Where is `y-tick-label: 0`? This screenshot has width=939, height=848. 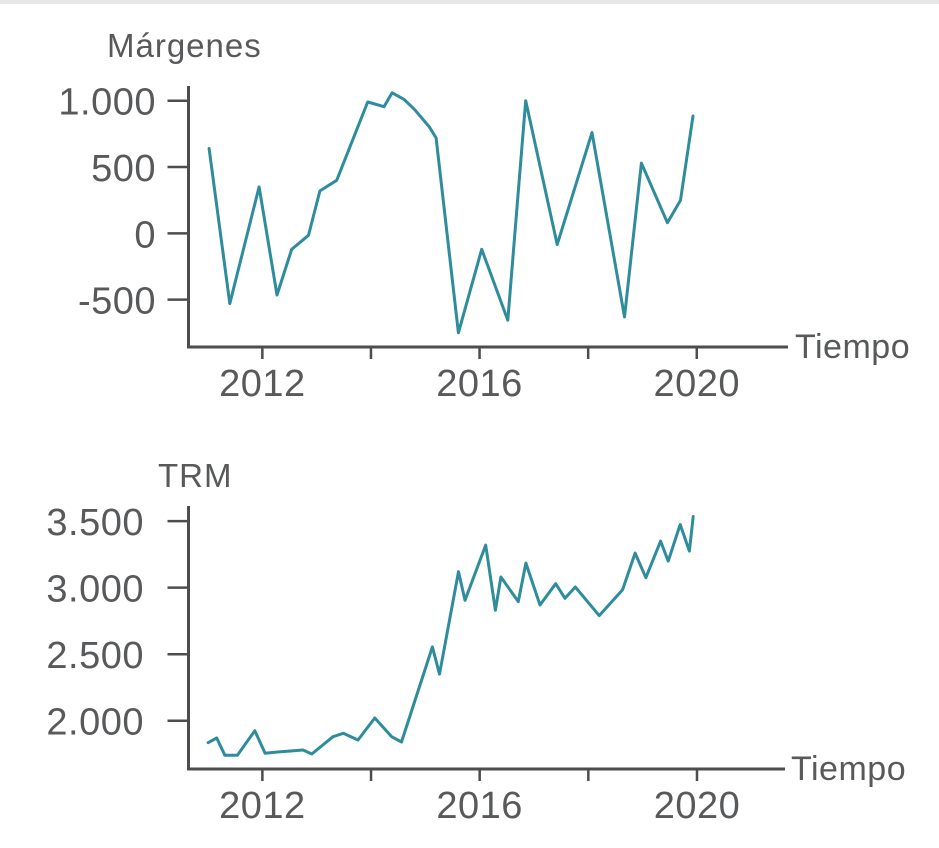
y-tick-label: 0 is located at coordinates (145, 235).